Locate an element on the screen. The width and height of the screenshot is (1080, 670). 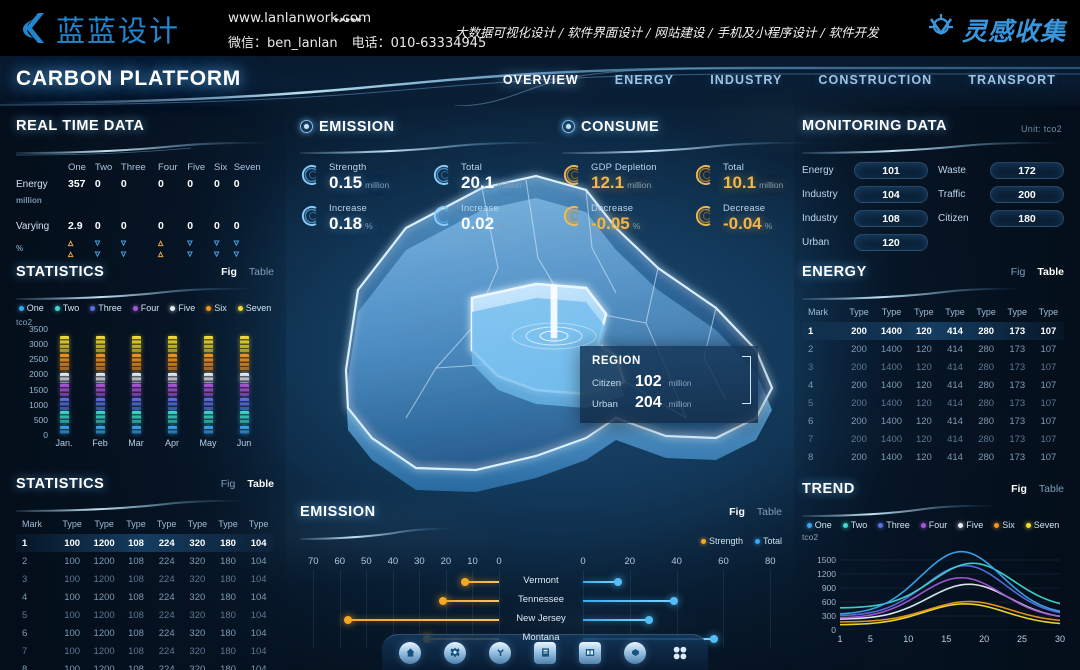
table-cell: 1400 is located at coordinates (891, 403).